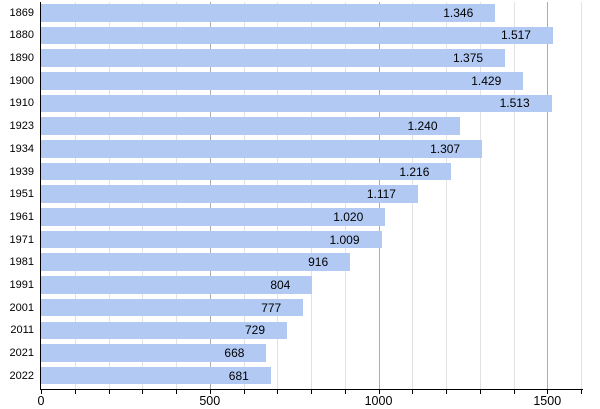 The image size is (600, 409). Describe the element at coordinates (21, 284) in the screenshot. I see `y-axis-label: 1991` at that location.